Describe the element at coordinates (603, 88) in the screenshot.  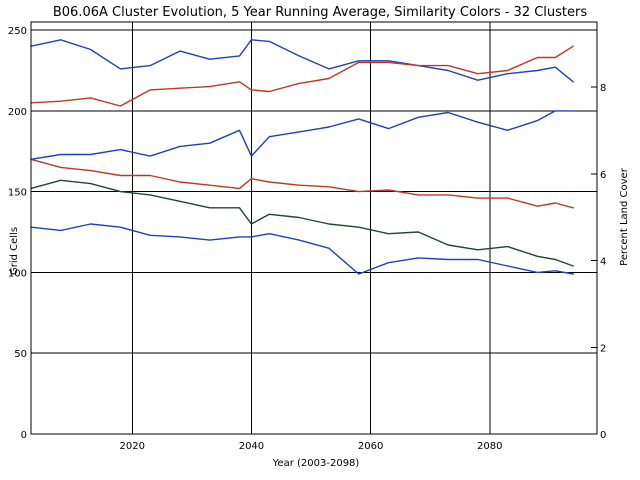
I see `y2-tick-label: 8` at that location.